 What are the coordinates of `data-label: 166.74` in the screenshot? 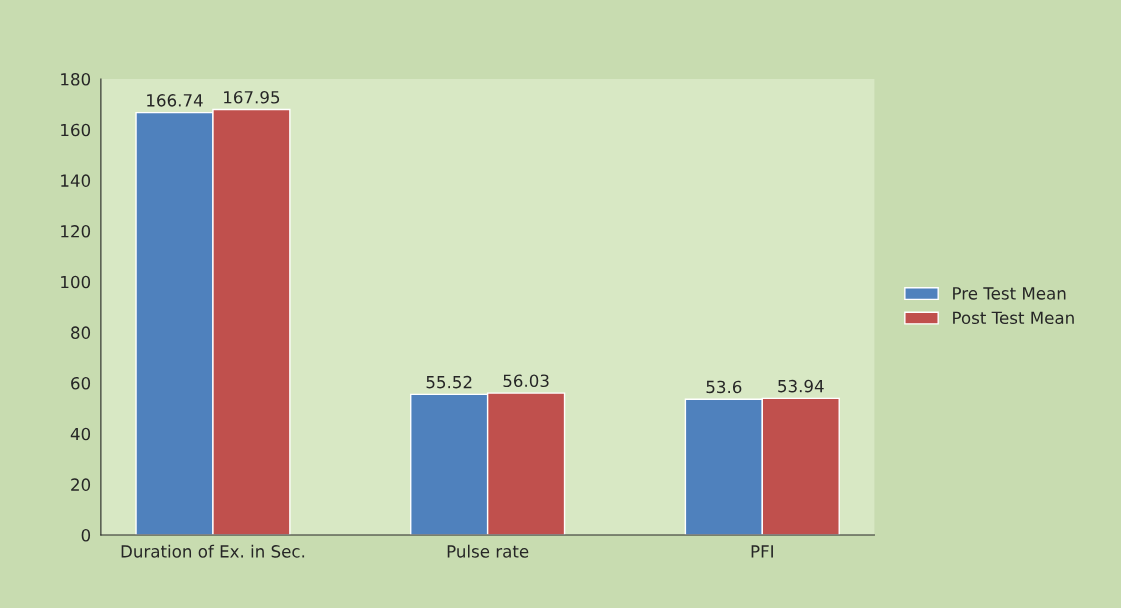 It's located at (175, 100).